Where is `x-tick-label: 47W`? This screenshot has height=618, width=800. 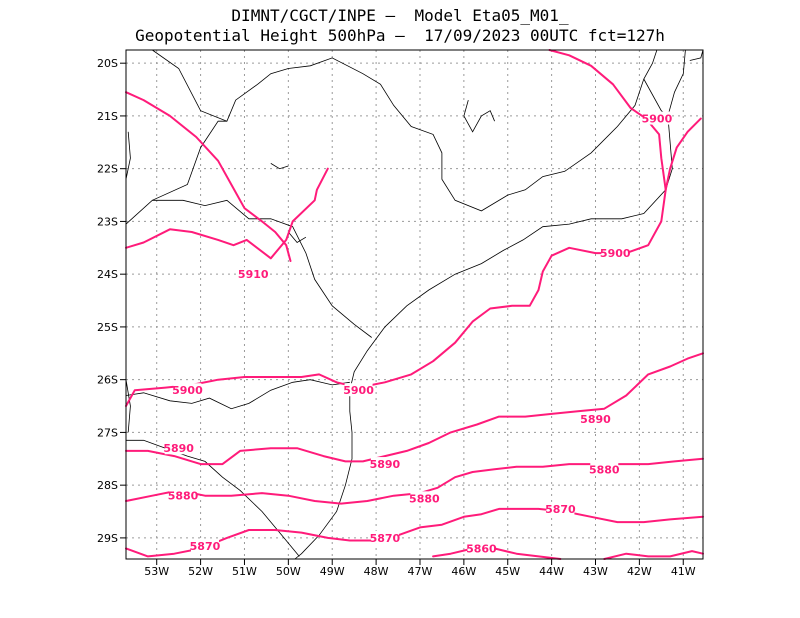 x-tick-label: 47W is located at coordinates (420, 571).